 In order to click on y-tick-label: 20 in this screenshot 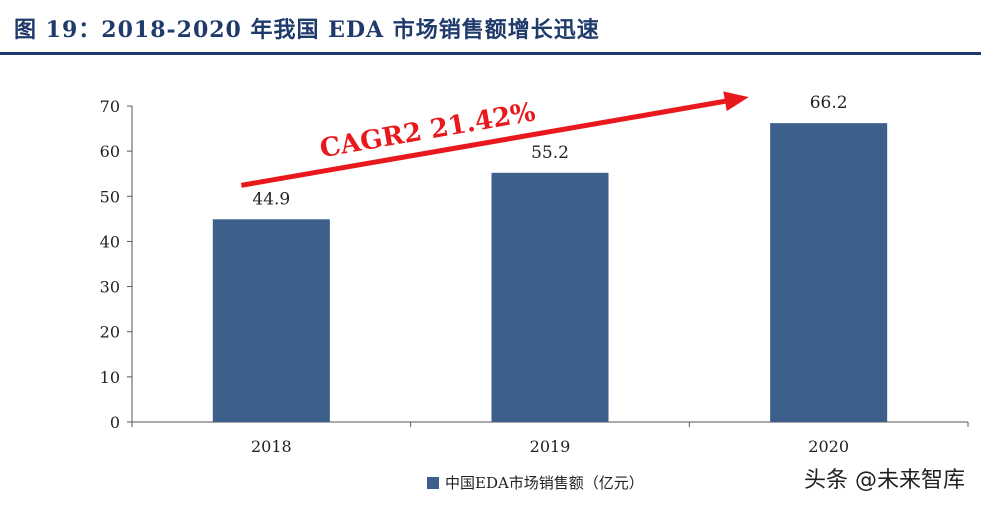, I will do `click(110, 332)`.